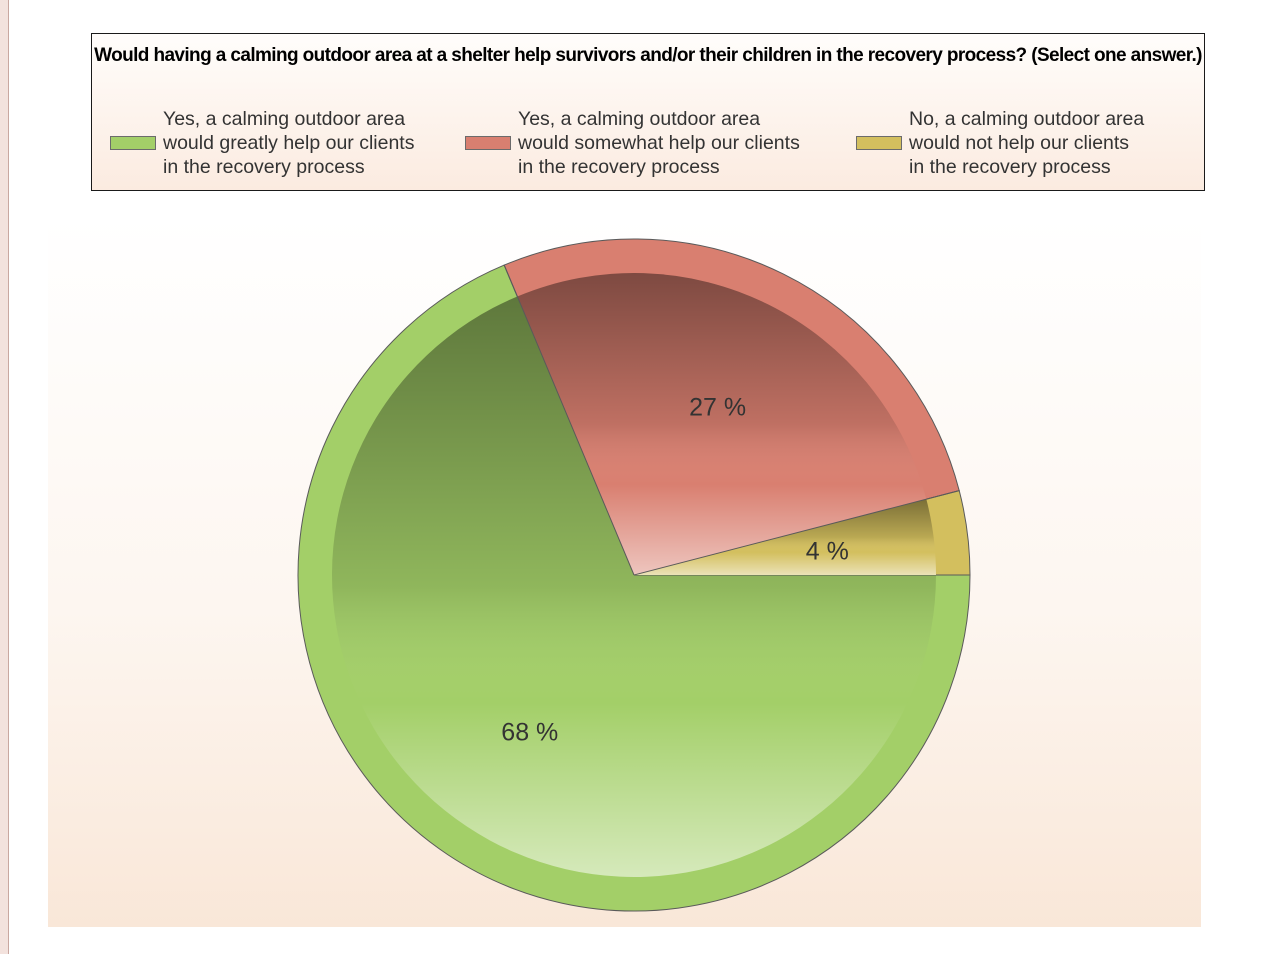 The height and width of the screenshot is (954, 1265). Describe the element at coordinates (569, 420) in the screenshot. I see `pie-slice-edge-somewhat-help` at that location.